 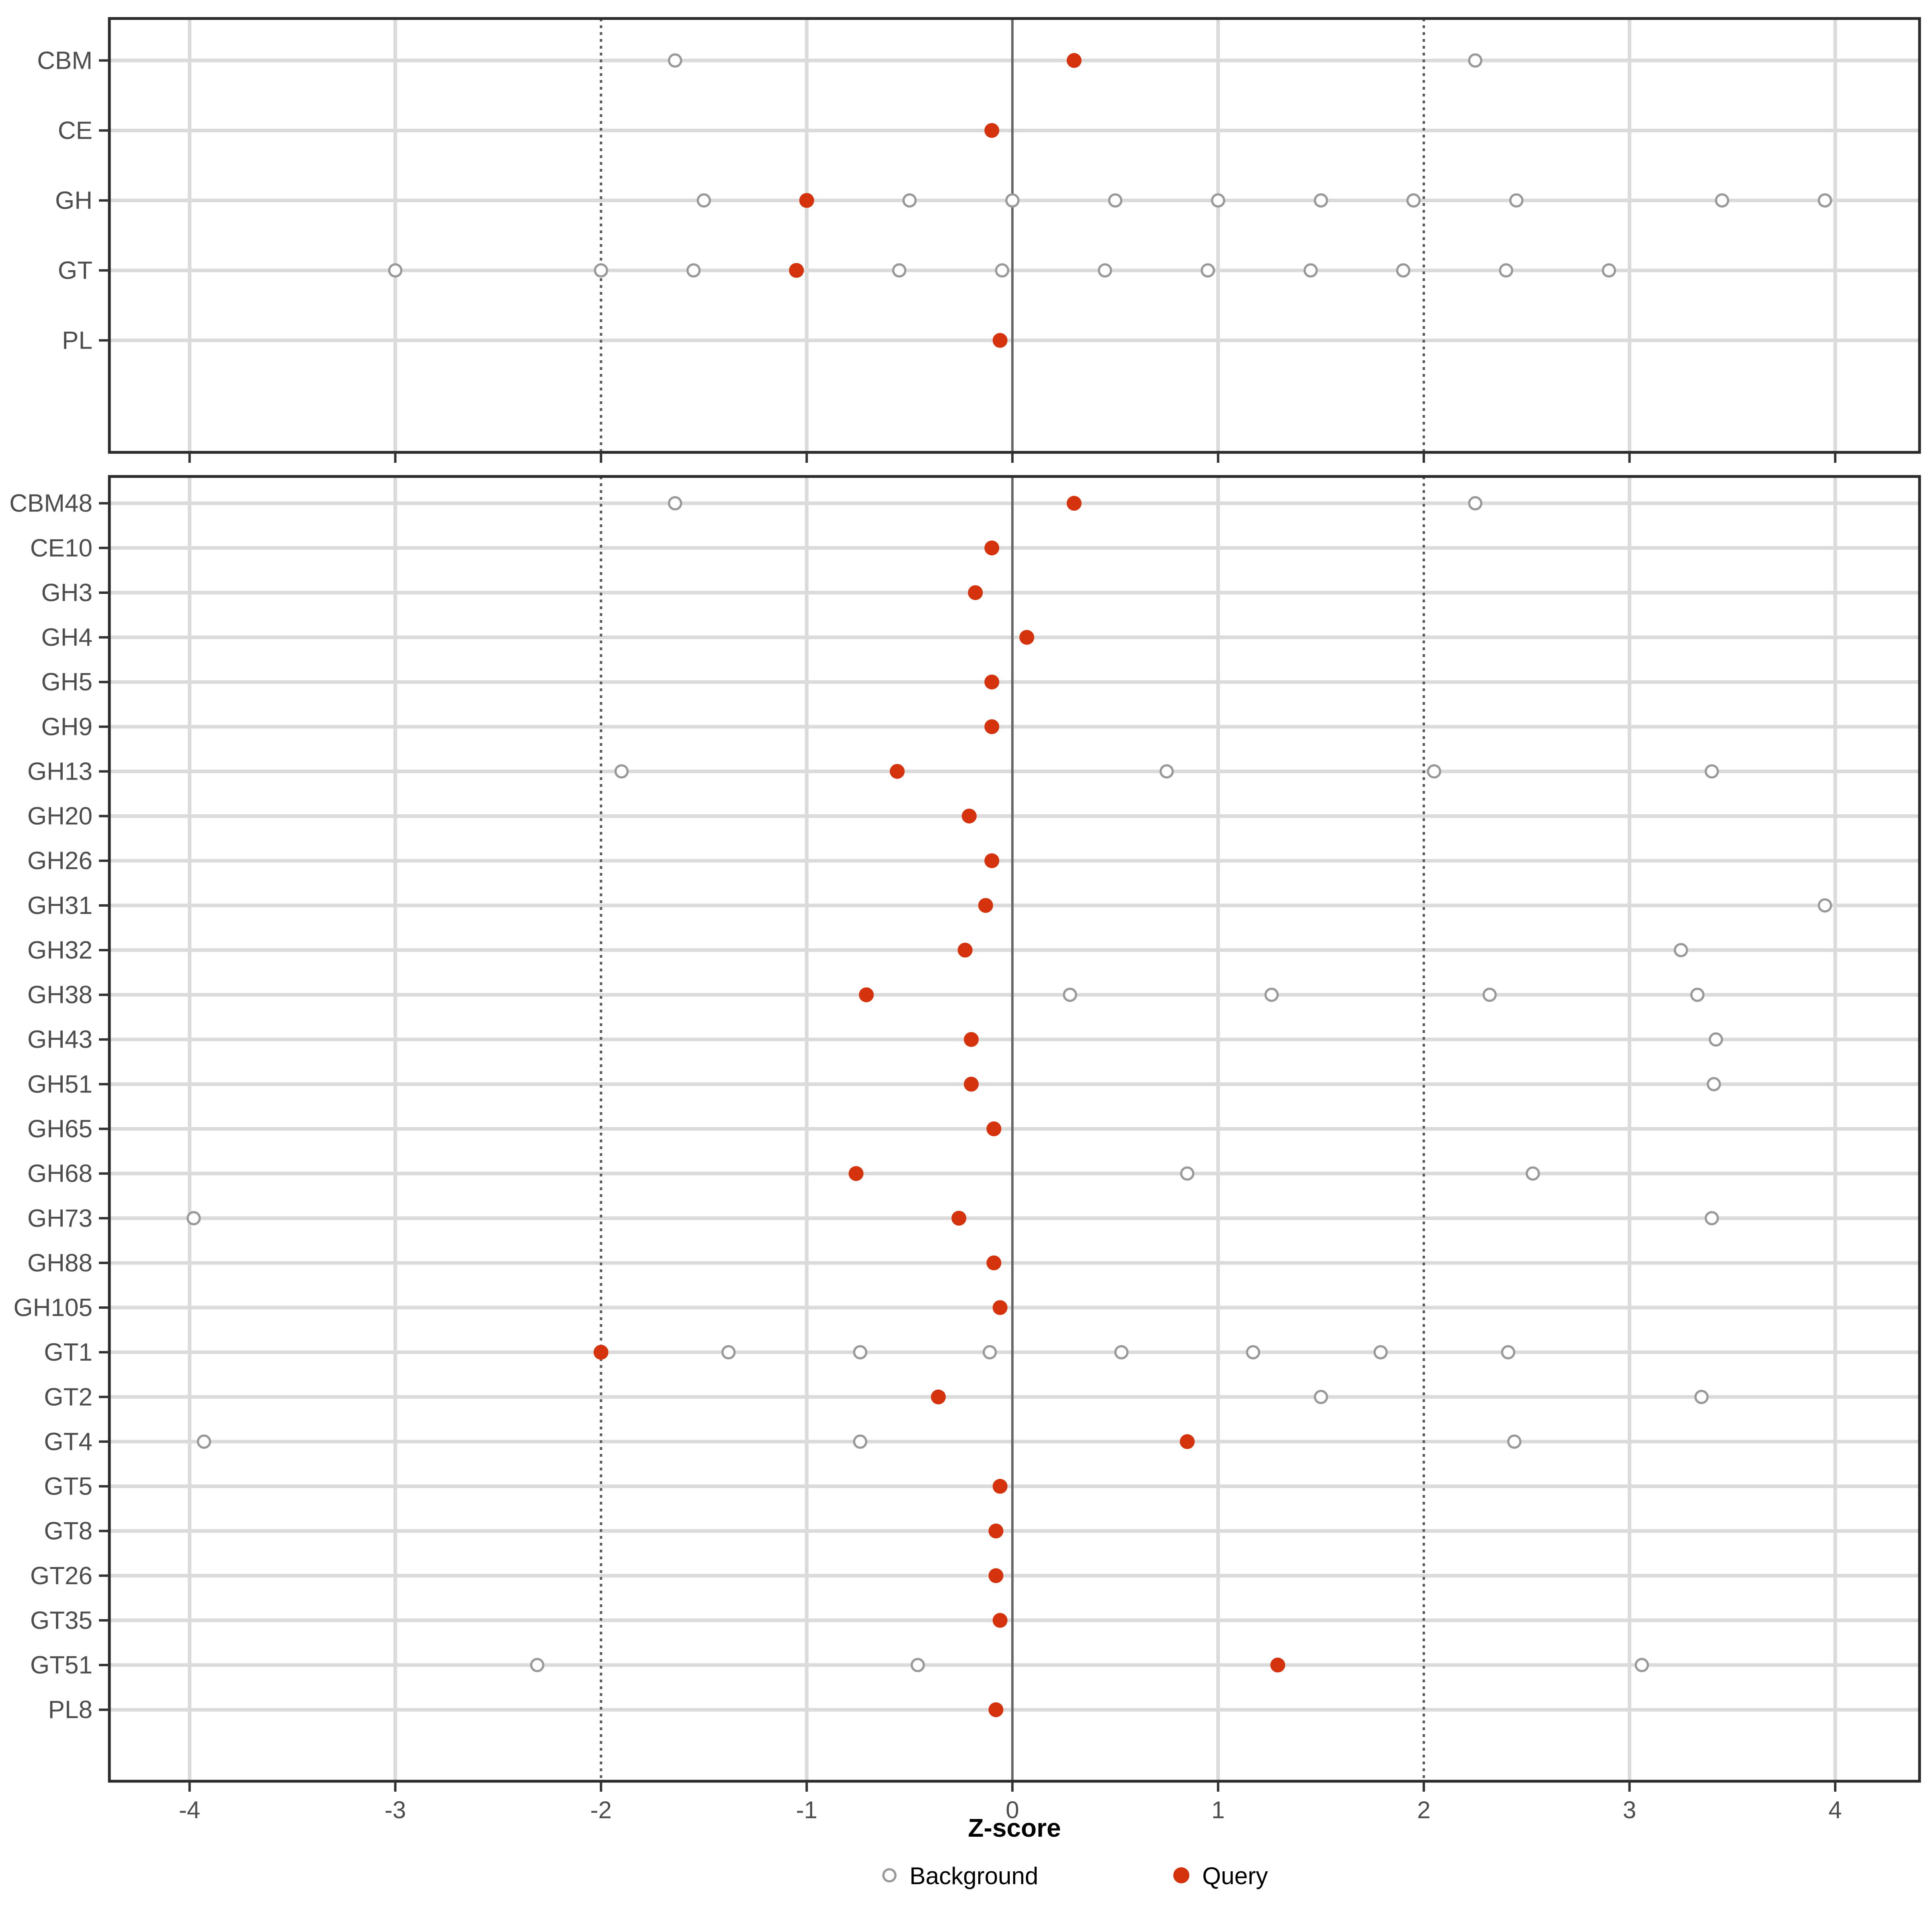 What do you see at coordinates (1277, 1665) in the screenshot?
I see `query-point-GT51` at bounding box center [1277, 1665].